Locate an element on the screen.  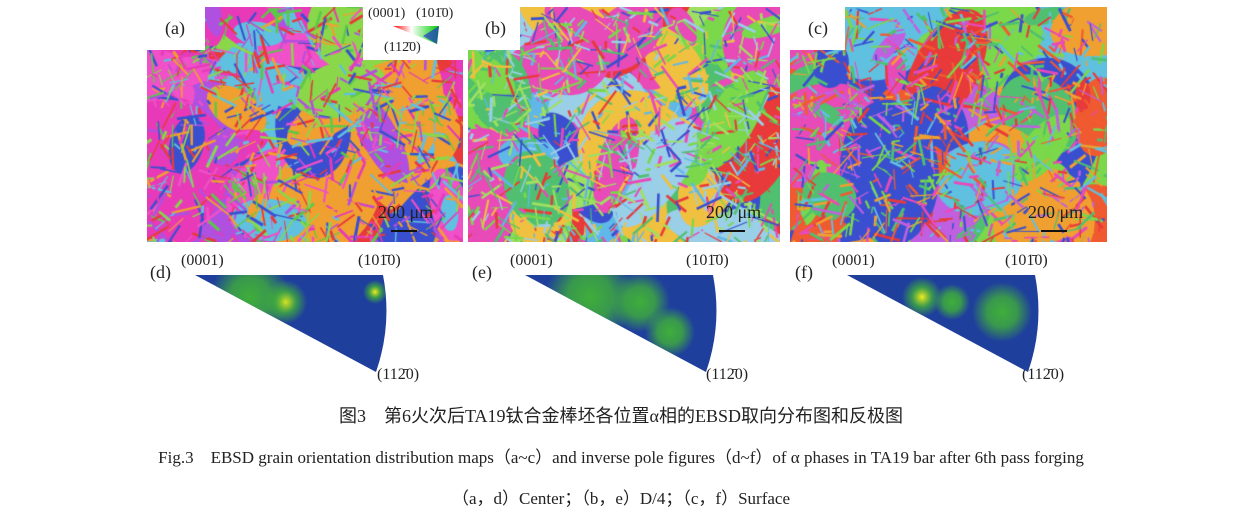
legend-1120: (112̄0) is located at coordinates (402, 47).